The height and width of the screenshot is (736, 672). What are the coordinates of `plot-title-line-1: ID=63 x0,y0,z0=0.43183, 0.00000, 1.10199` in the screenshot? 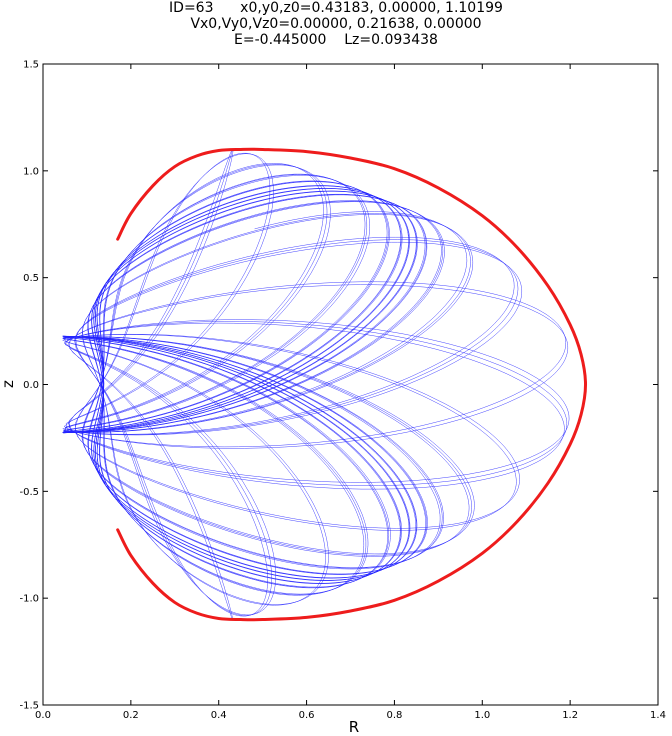 It's located at (336, 8).